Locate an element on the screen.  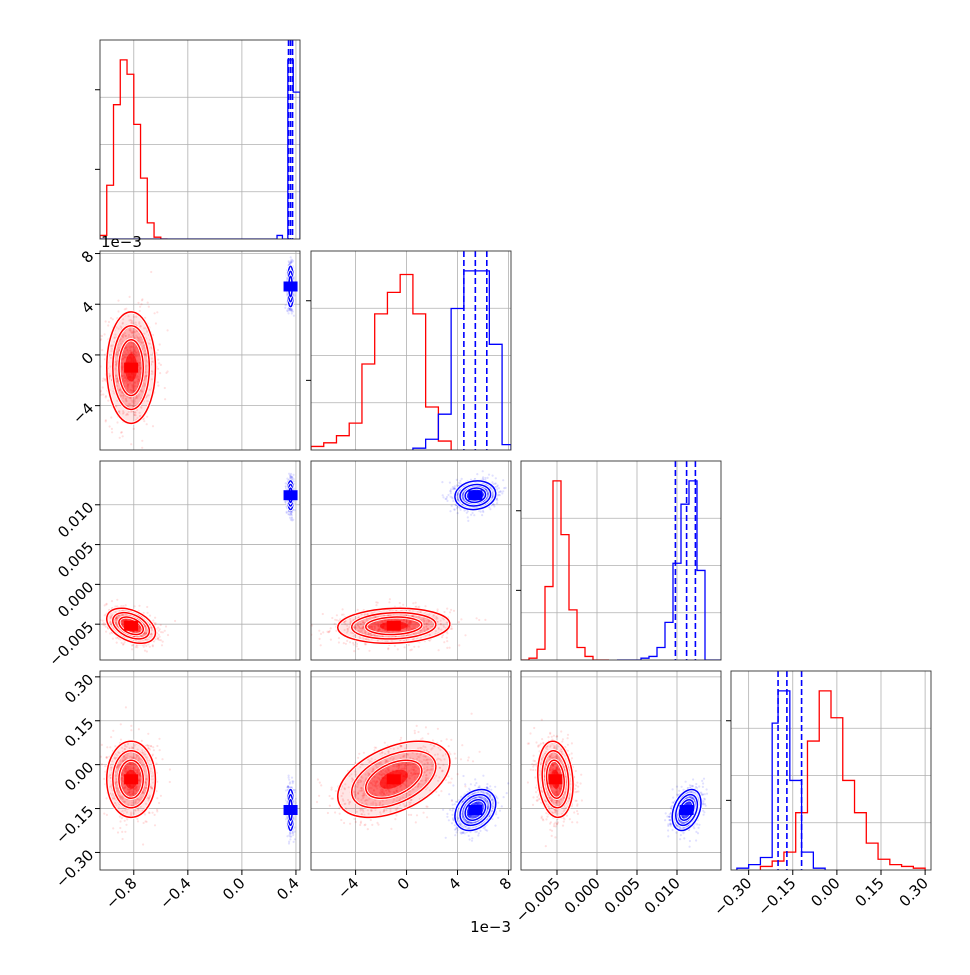
scatter-panel-p2-vs-p1 is located at coordinates (402, 560).